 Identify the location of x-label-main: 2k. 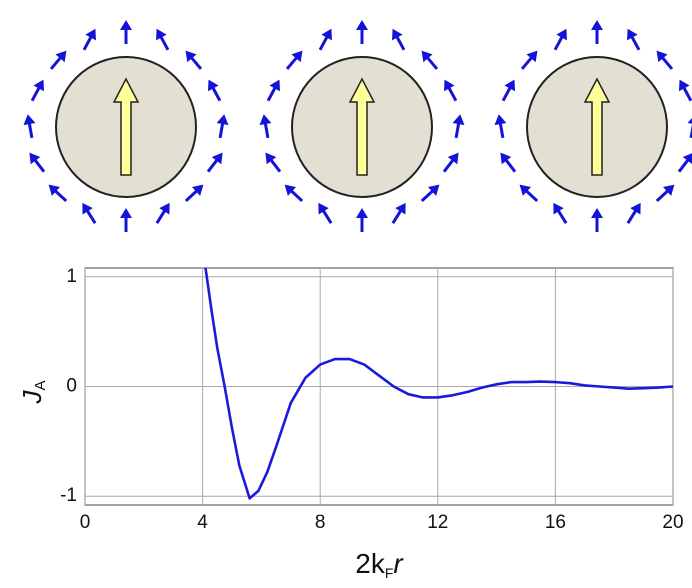
(370, 563).